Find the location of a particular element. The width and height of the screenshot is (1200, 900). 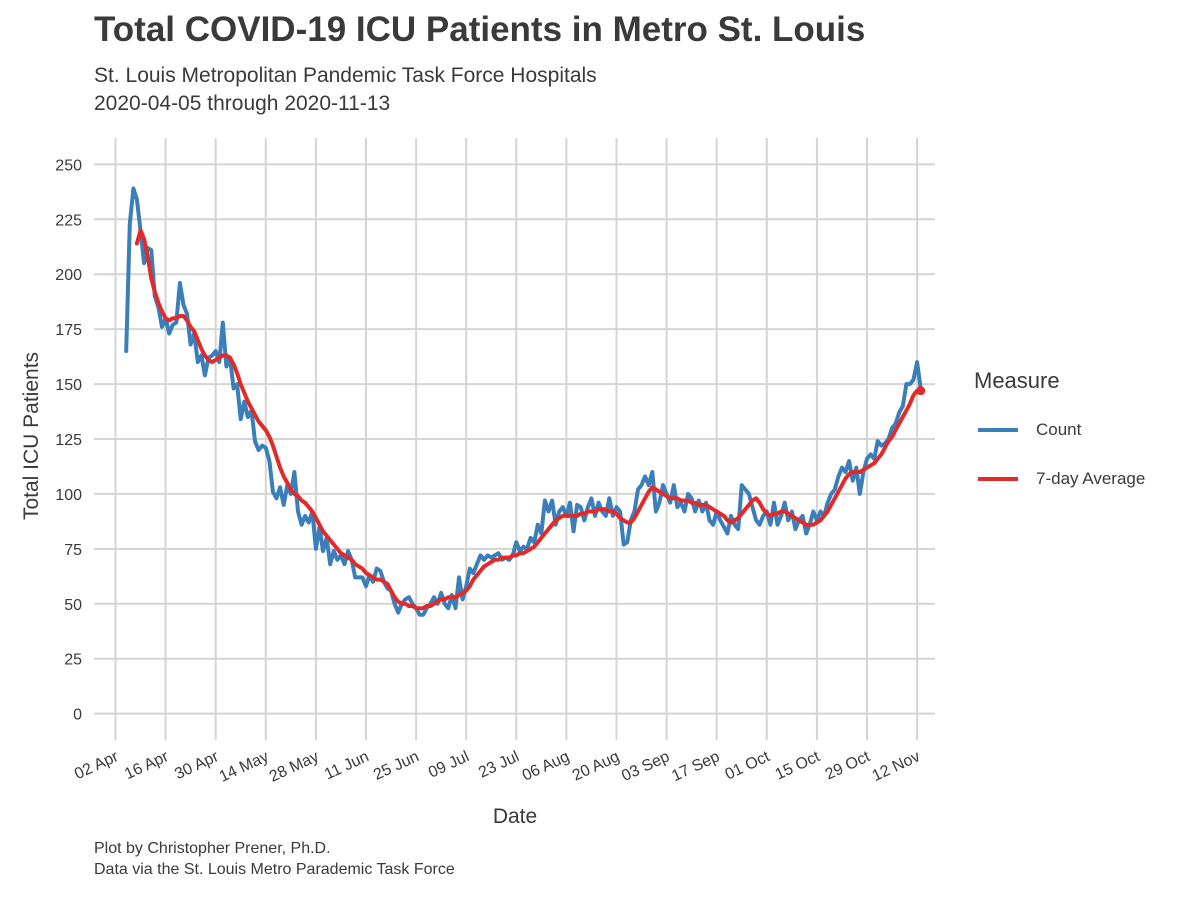

x-tick-label: 30 Apr is located at coordinates (197, 765).